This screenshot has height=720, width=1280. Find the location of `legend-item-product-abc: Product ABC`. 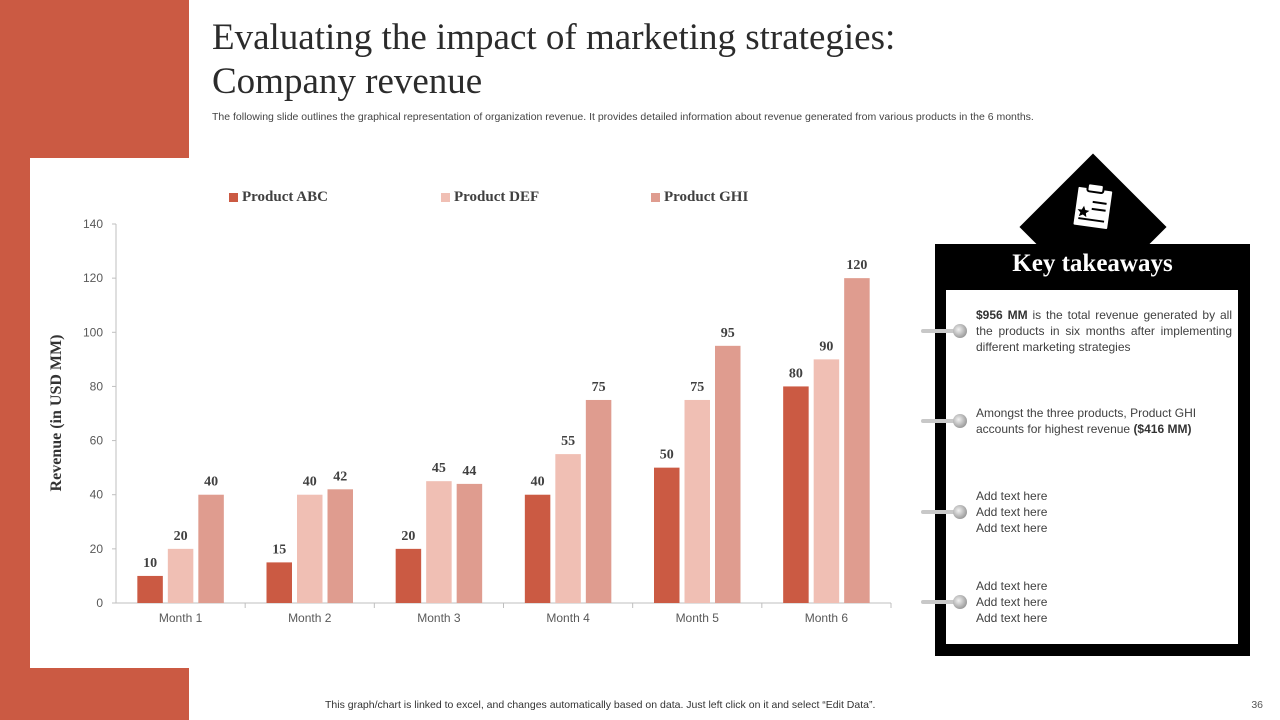

legend-item-product-abc: Product ABC is located at coordinates (278, 197).